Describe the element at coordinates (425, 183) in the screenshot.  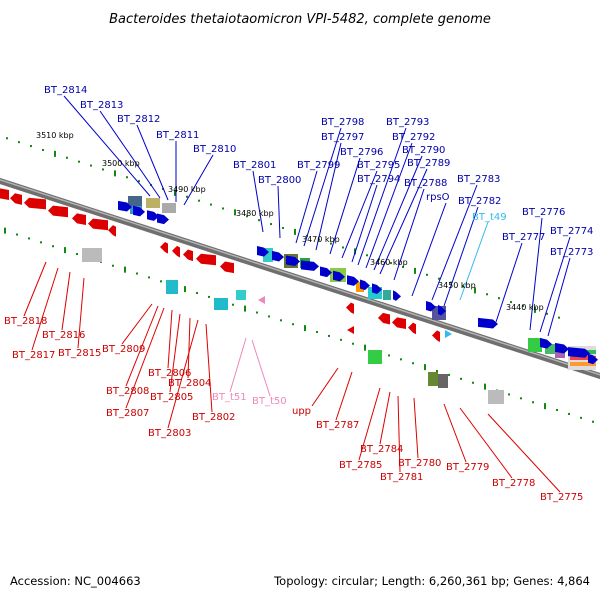
I see `forward-gene-label: BT_2788` at that location.